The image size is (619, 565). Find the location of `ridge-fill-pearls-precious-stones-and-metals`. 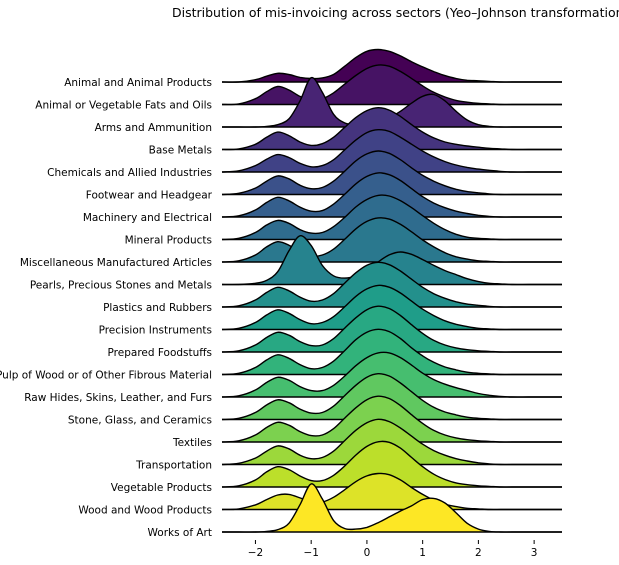

ridge-fill-pearls-precious-stones-and-metals is located at coordinates (392, 260).